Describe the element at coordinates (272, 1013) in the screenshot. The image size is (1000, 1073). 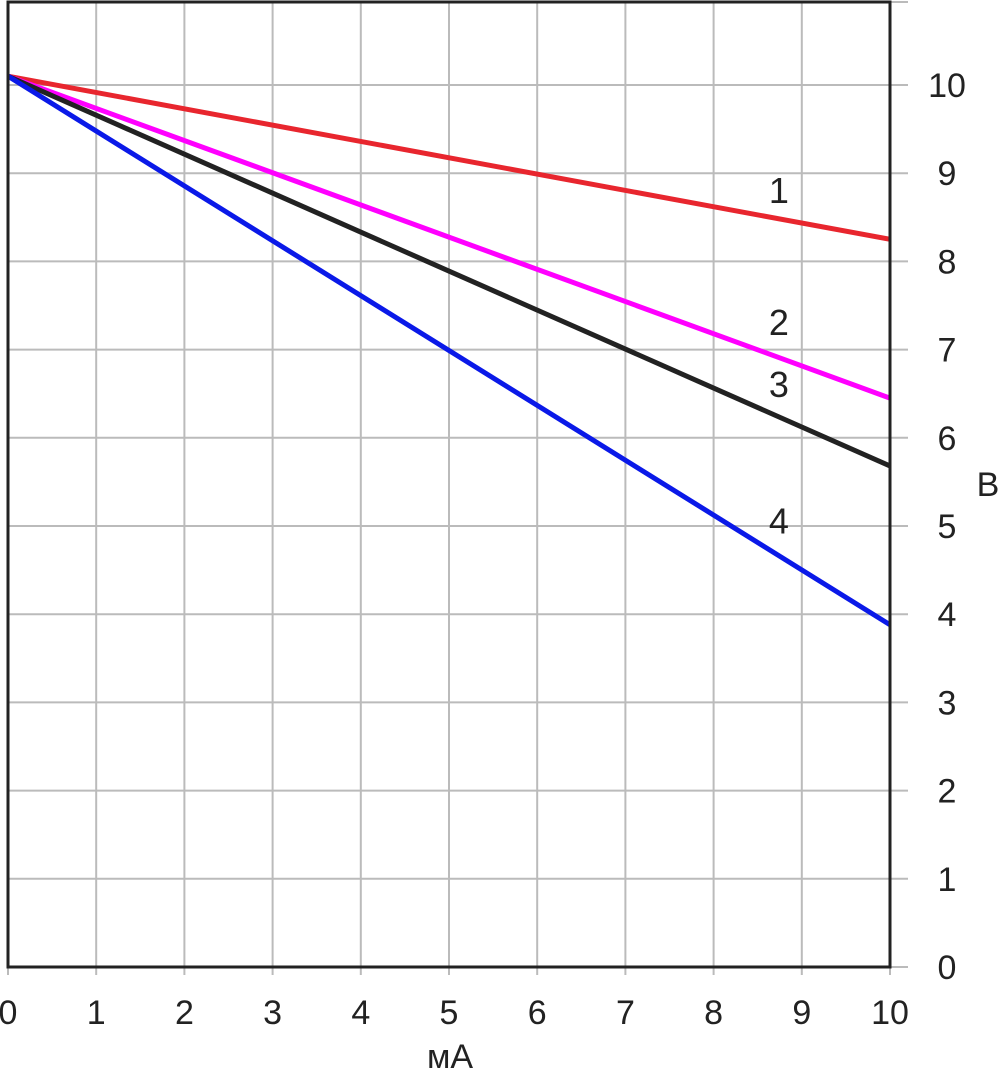
I see `x-tick-label: 3` at that location.